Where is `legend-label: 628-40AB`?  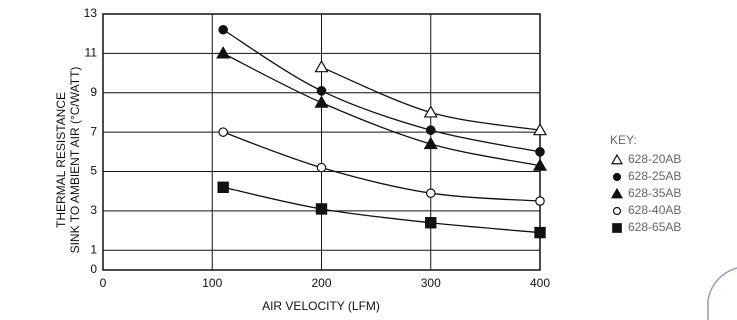 legend-label: 628-40AB is located at coordinates (654, 210).